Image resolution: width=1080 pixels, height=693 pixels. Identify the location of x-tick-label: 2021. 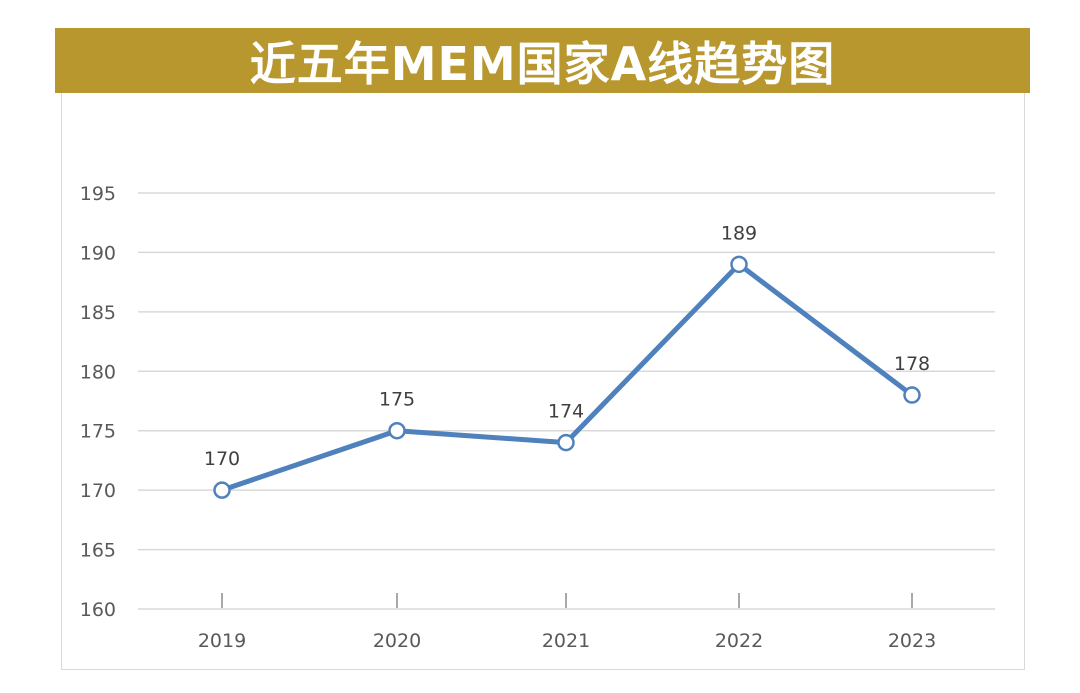
(566, 641).